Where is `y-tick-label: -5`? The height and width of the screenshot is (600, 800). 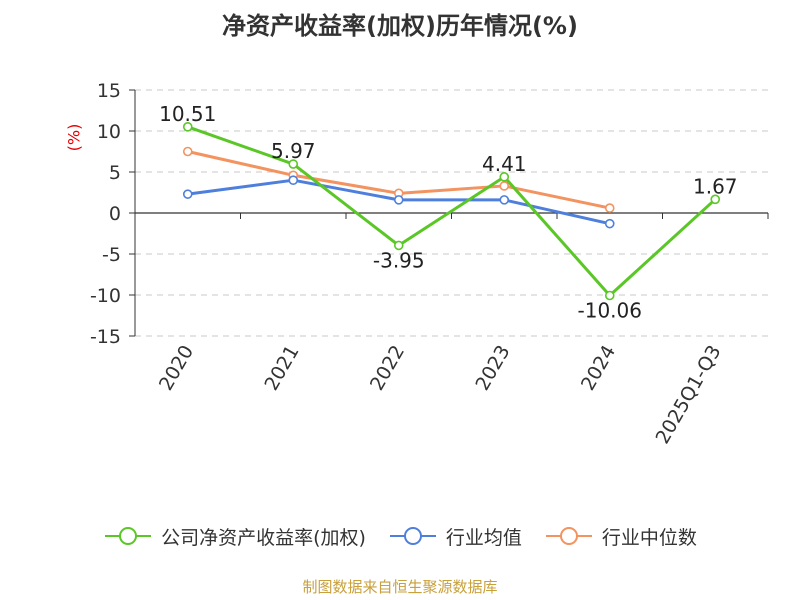
y-tick-label: -5 is located at coordinates (111, 255).